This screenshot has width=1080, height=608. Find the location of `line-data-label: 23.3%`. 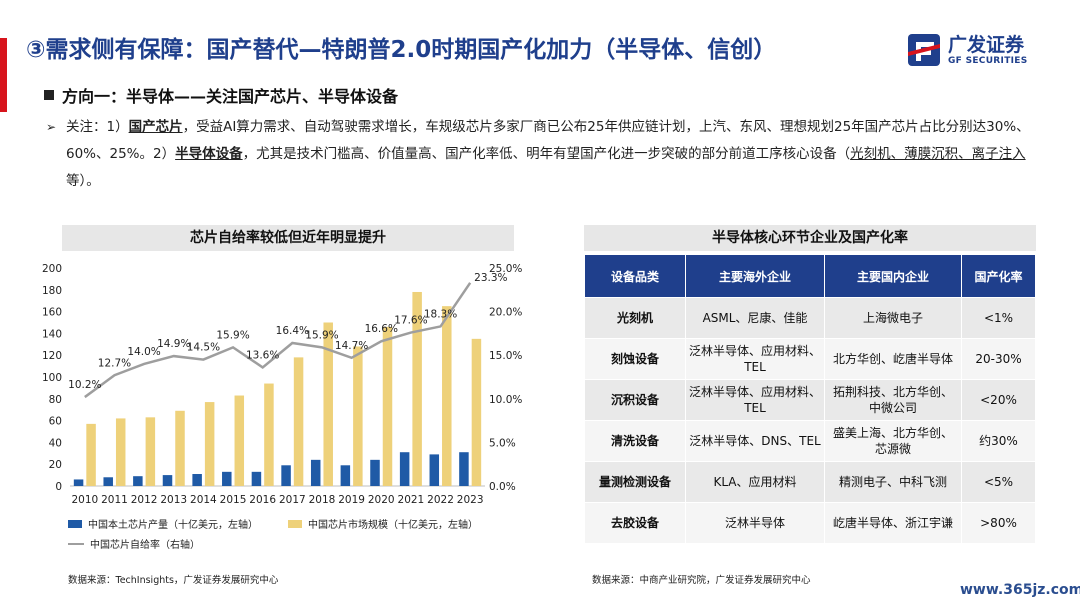

line-data-label: 23.3% is located at coordinates (490, 278).